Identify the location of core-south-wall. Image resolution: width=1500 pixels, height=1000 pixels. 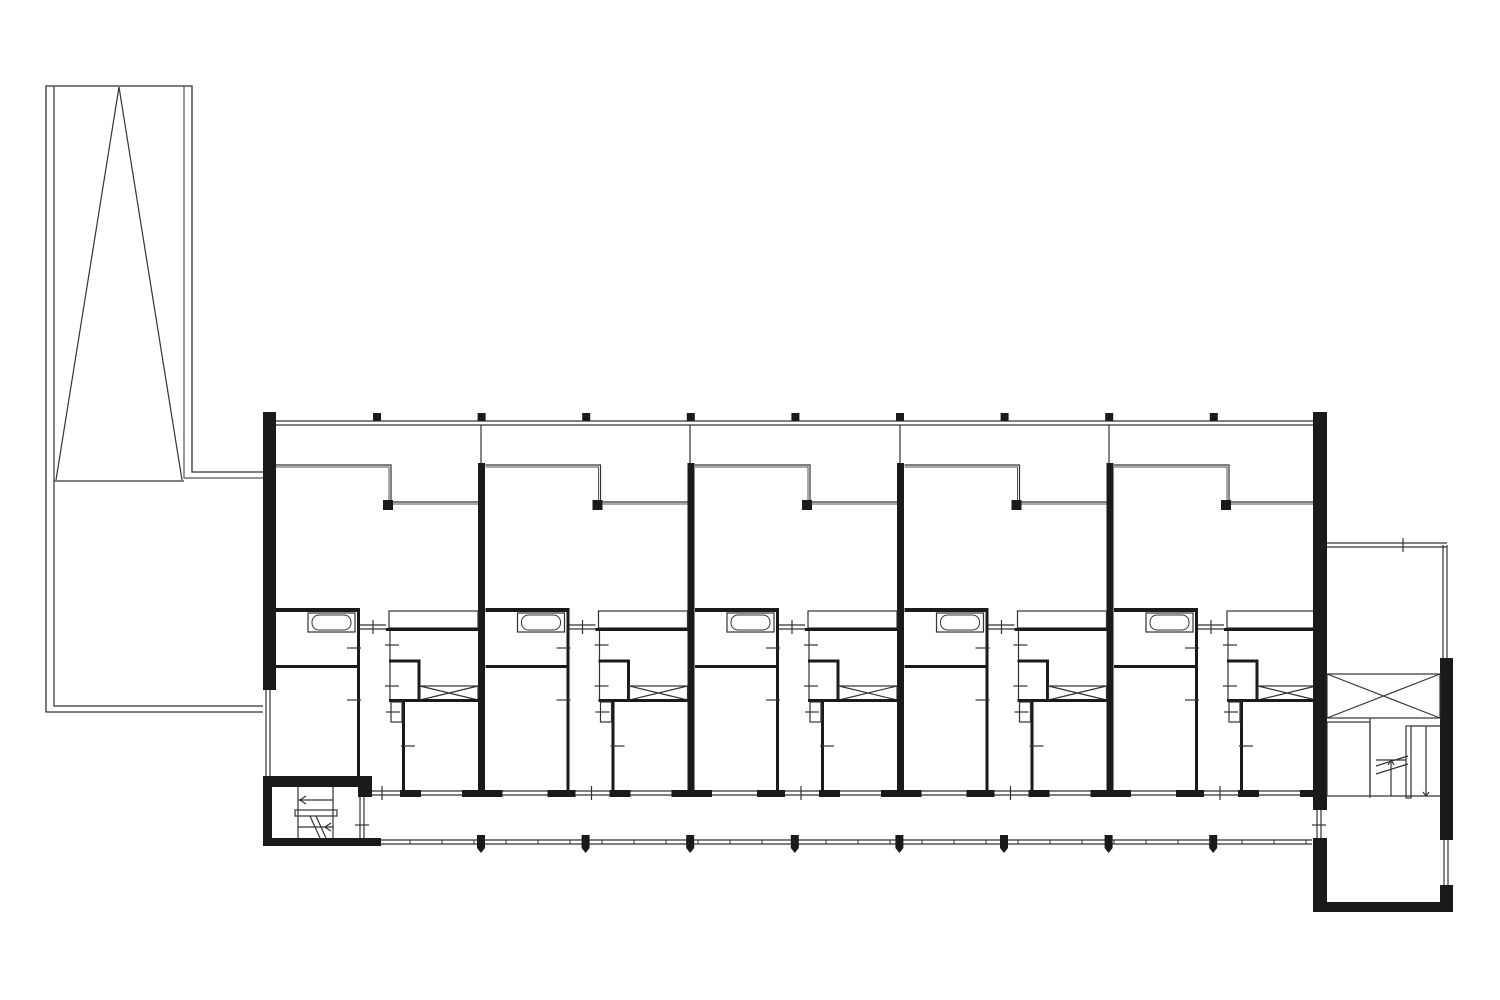
(1383, 907).